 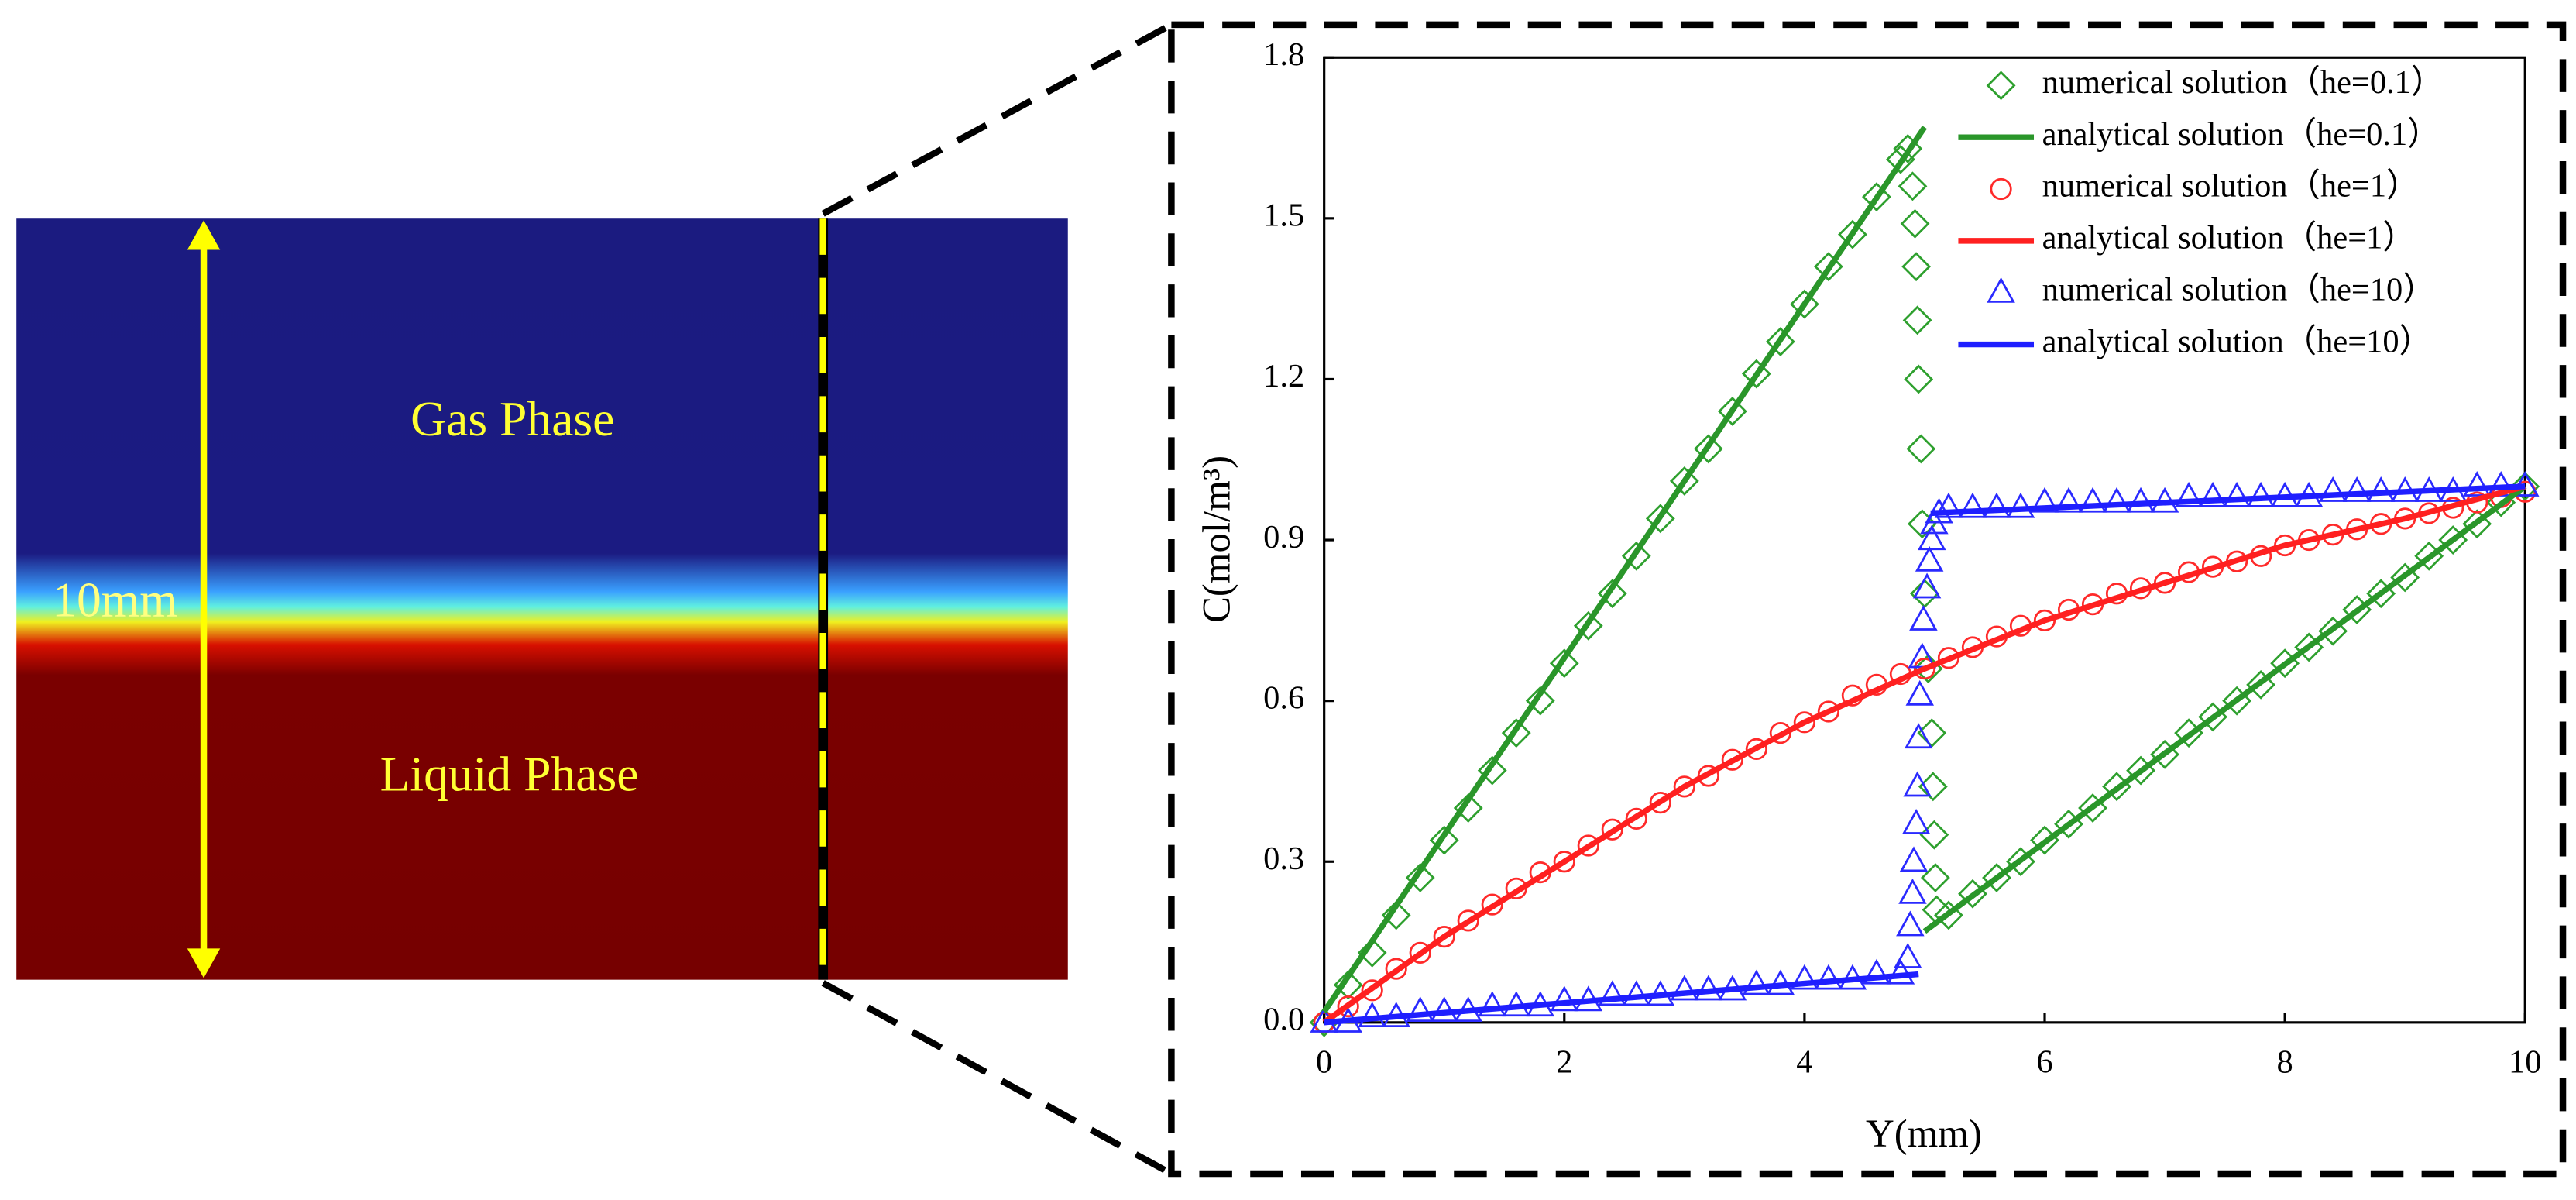 I want to click on y-axis-label: C(mol/m³), so click(x=1217, y=539).